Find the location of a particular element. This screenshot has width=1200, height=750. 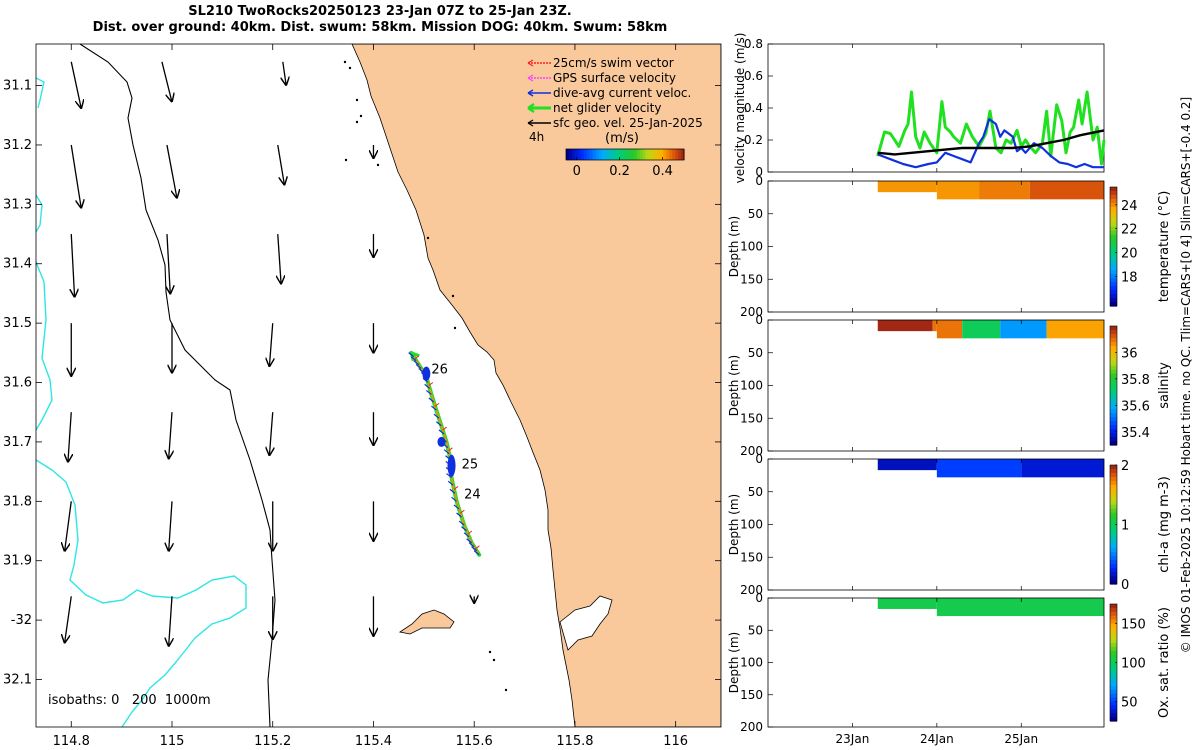

velocity-ytick-label: 0.4 is located at coordinates (753, 108).